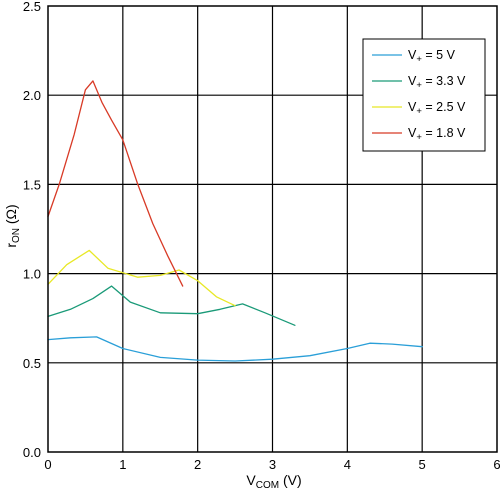 This screenshot has width=501, height=490. What do you see at coordinates (32, 363) in the screenshot?
I see `y-tick-label: 0.5` at bounding box center [32, 363].